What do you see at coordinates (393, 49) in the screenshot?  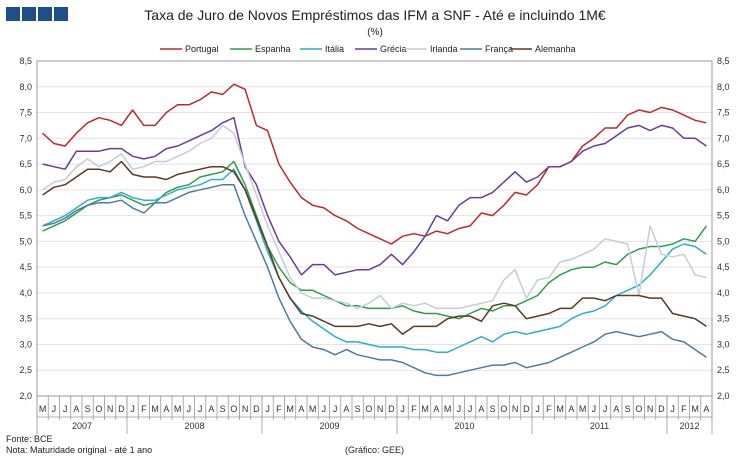 I see `legend-label: Grécia` at bounding box center [393, 49].